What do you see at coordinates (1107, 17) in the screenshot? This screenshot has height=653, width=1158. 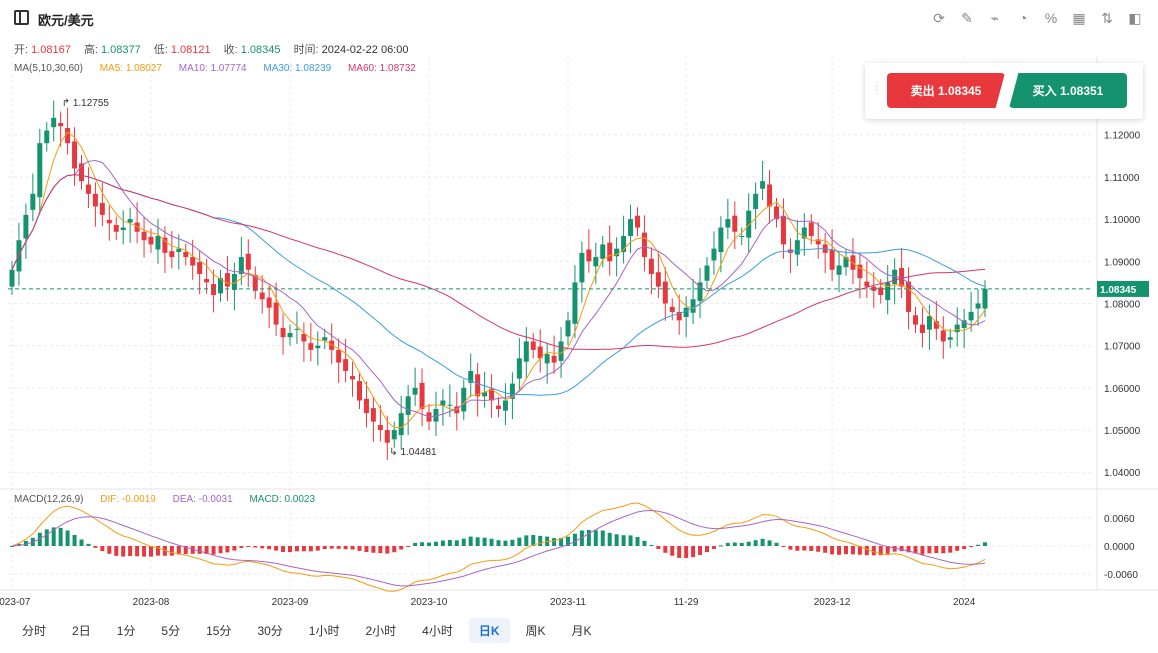 I see `compare-icon: ⇅` at bounding box center [1107, 17].